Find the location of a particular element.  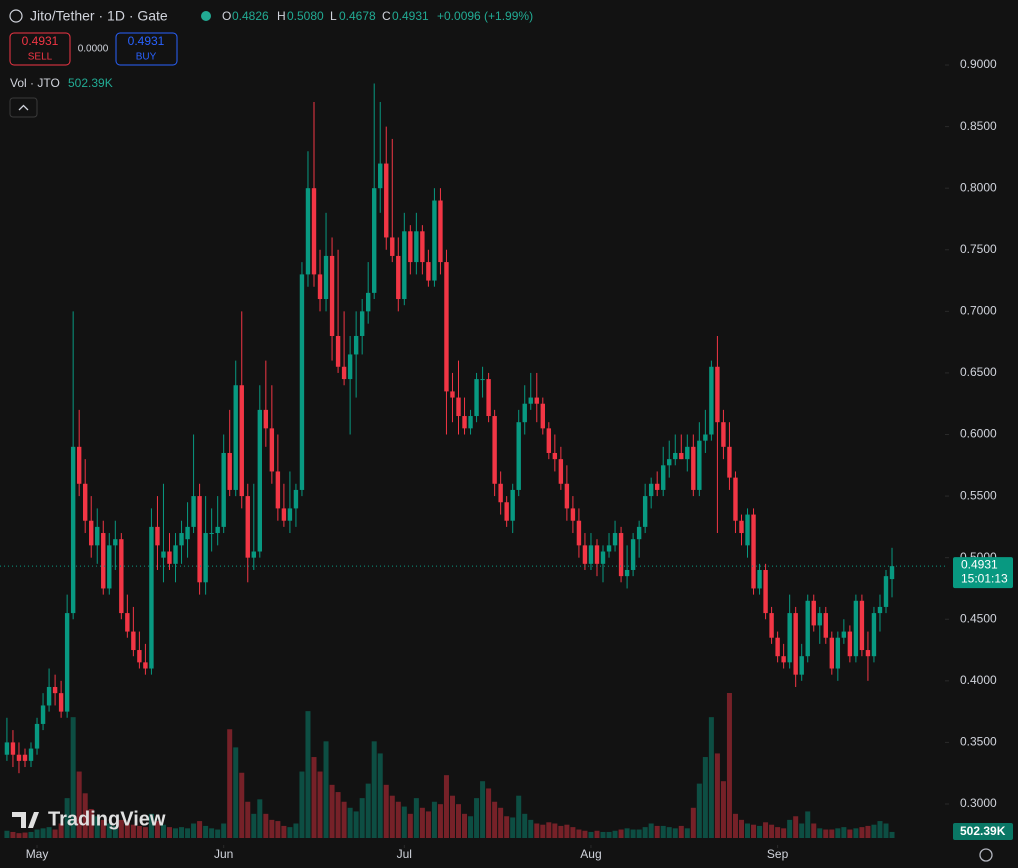

y-tick-label: 0.6000 is located at coordinates (978, 434).